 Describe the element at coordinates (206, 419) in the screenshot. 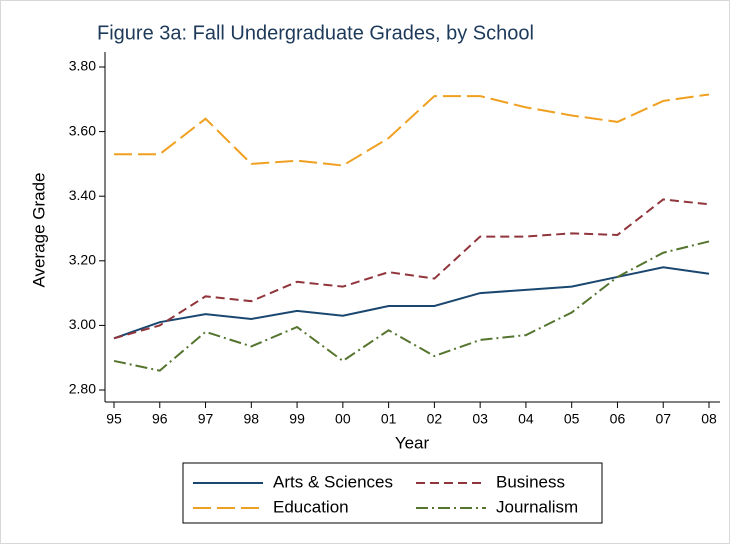

I see `x-tick-label: 97` at that location.